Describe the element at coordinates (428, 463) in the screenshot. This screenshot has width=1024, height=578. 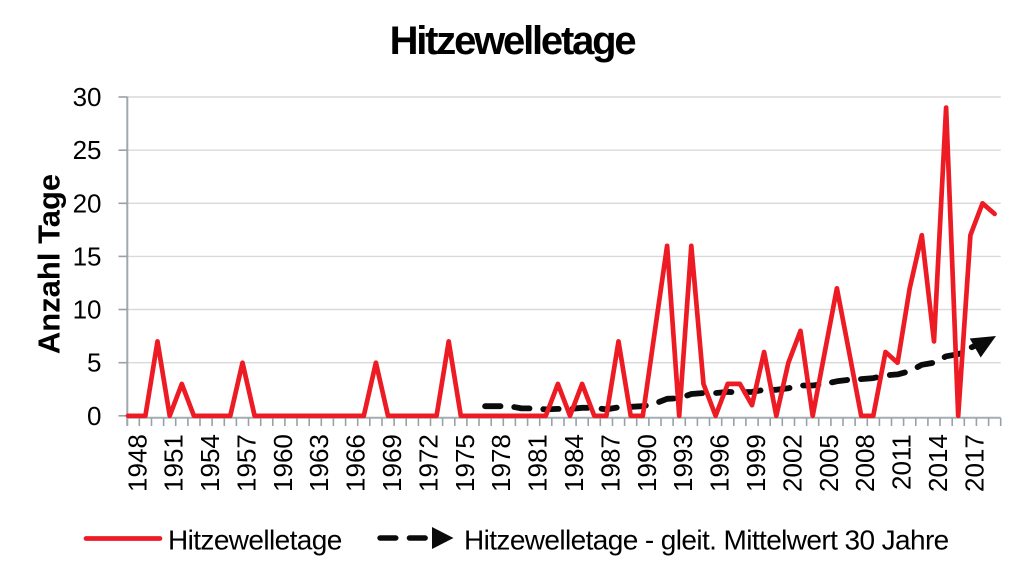
I see `svg-text: 1972` at that location.